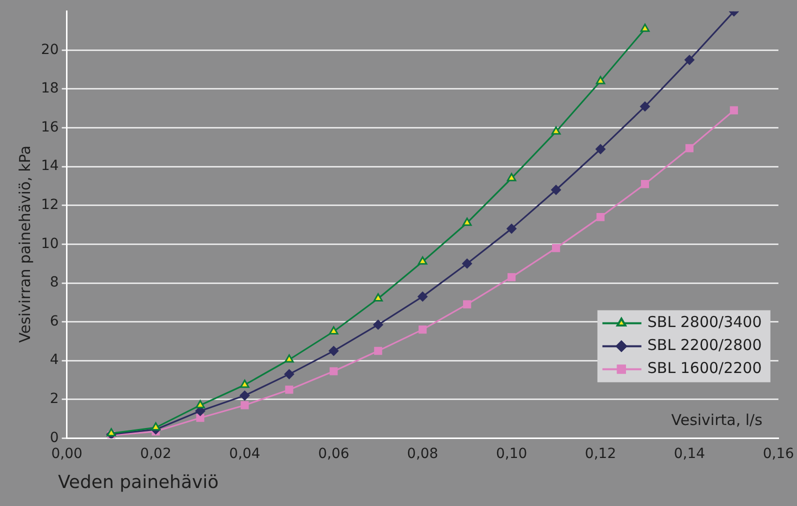 The width and height of the screenshot is (797, 506). I want to click on y-tick-label: 6, so click(54, 321).